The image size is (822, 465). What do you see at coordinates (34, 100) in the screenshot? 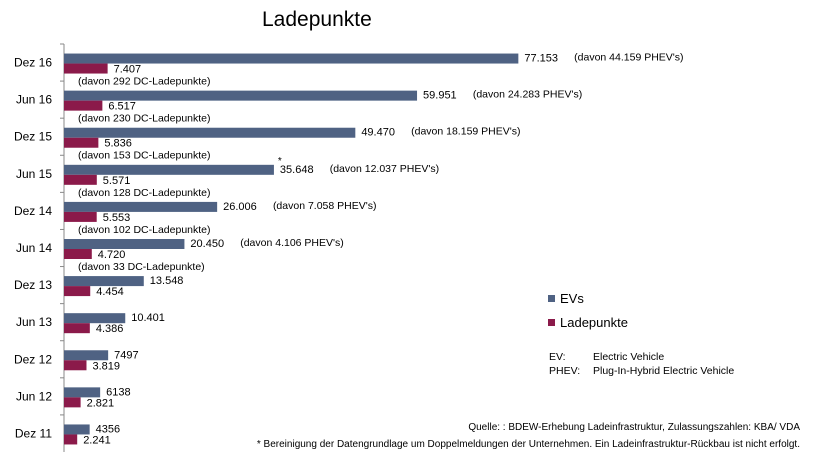
I see `category-label: Jun 16` at bounding box center [34, 100].